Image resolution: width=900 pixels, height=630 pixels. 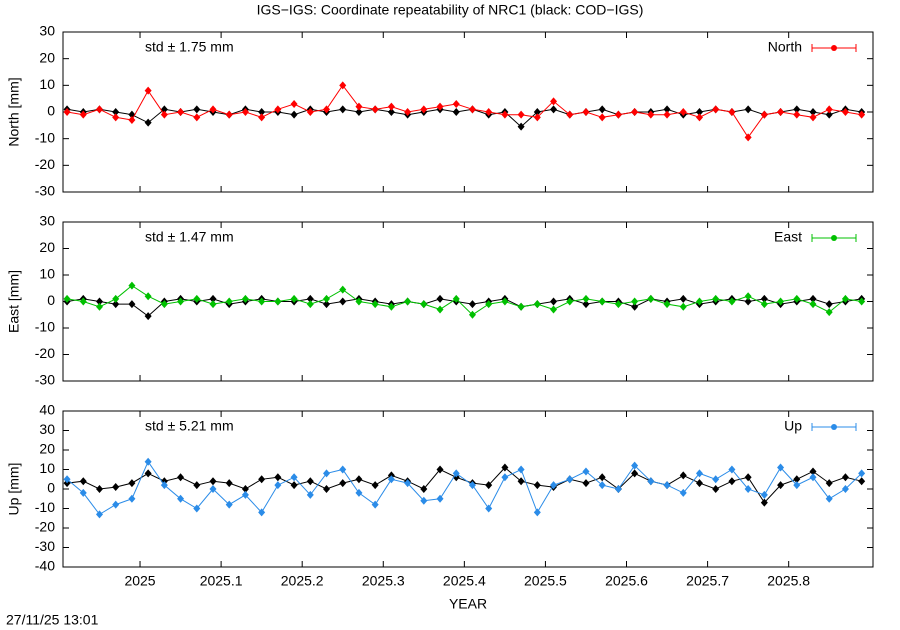 What do you see at coordinates (47, 221) in the screenshot?
I see `y-tick-label: 30` at bounding box center [47, 221].